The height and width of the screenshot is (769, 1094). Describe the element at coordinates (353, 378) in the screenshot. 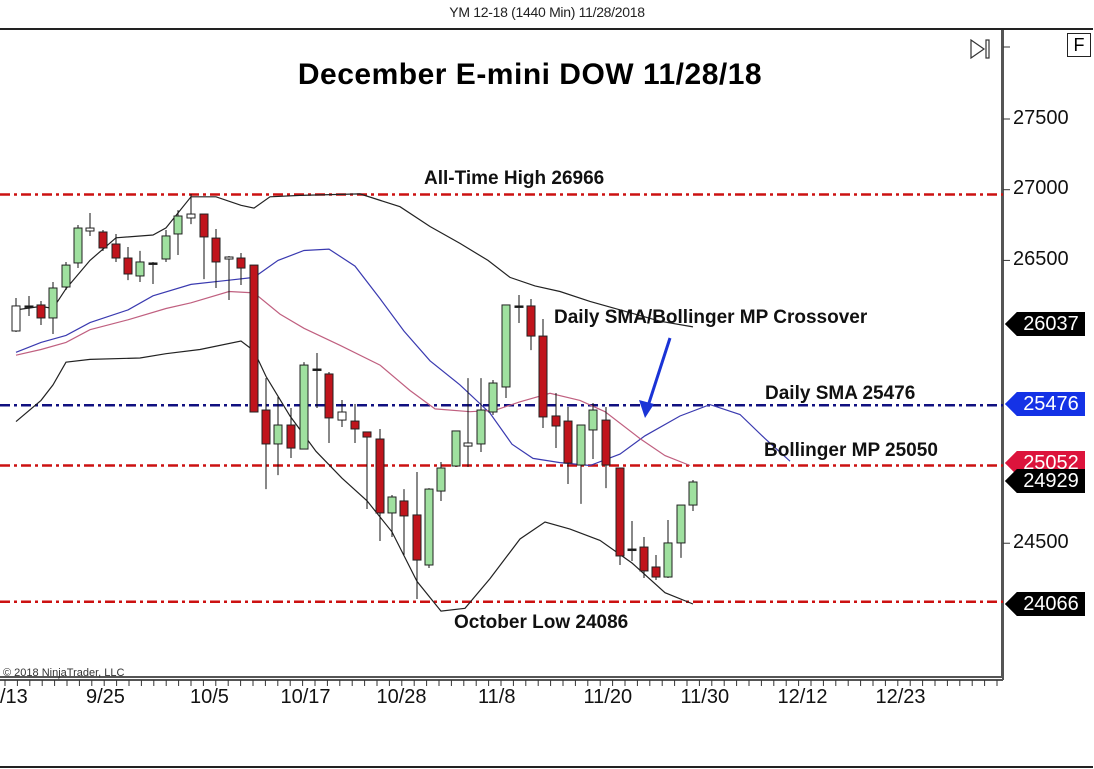

I see `series-bollinger-mp` at that location.